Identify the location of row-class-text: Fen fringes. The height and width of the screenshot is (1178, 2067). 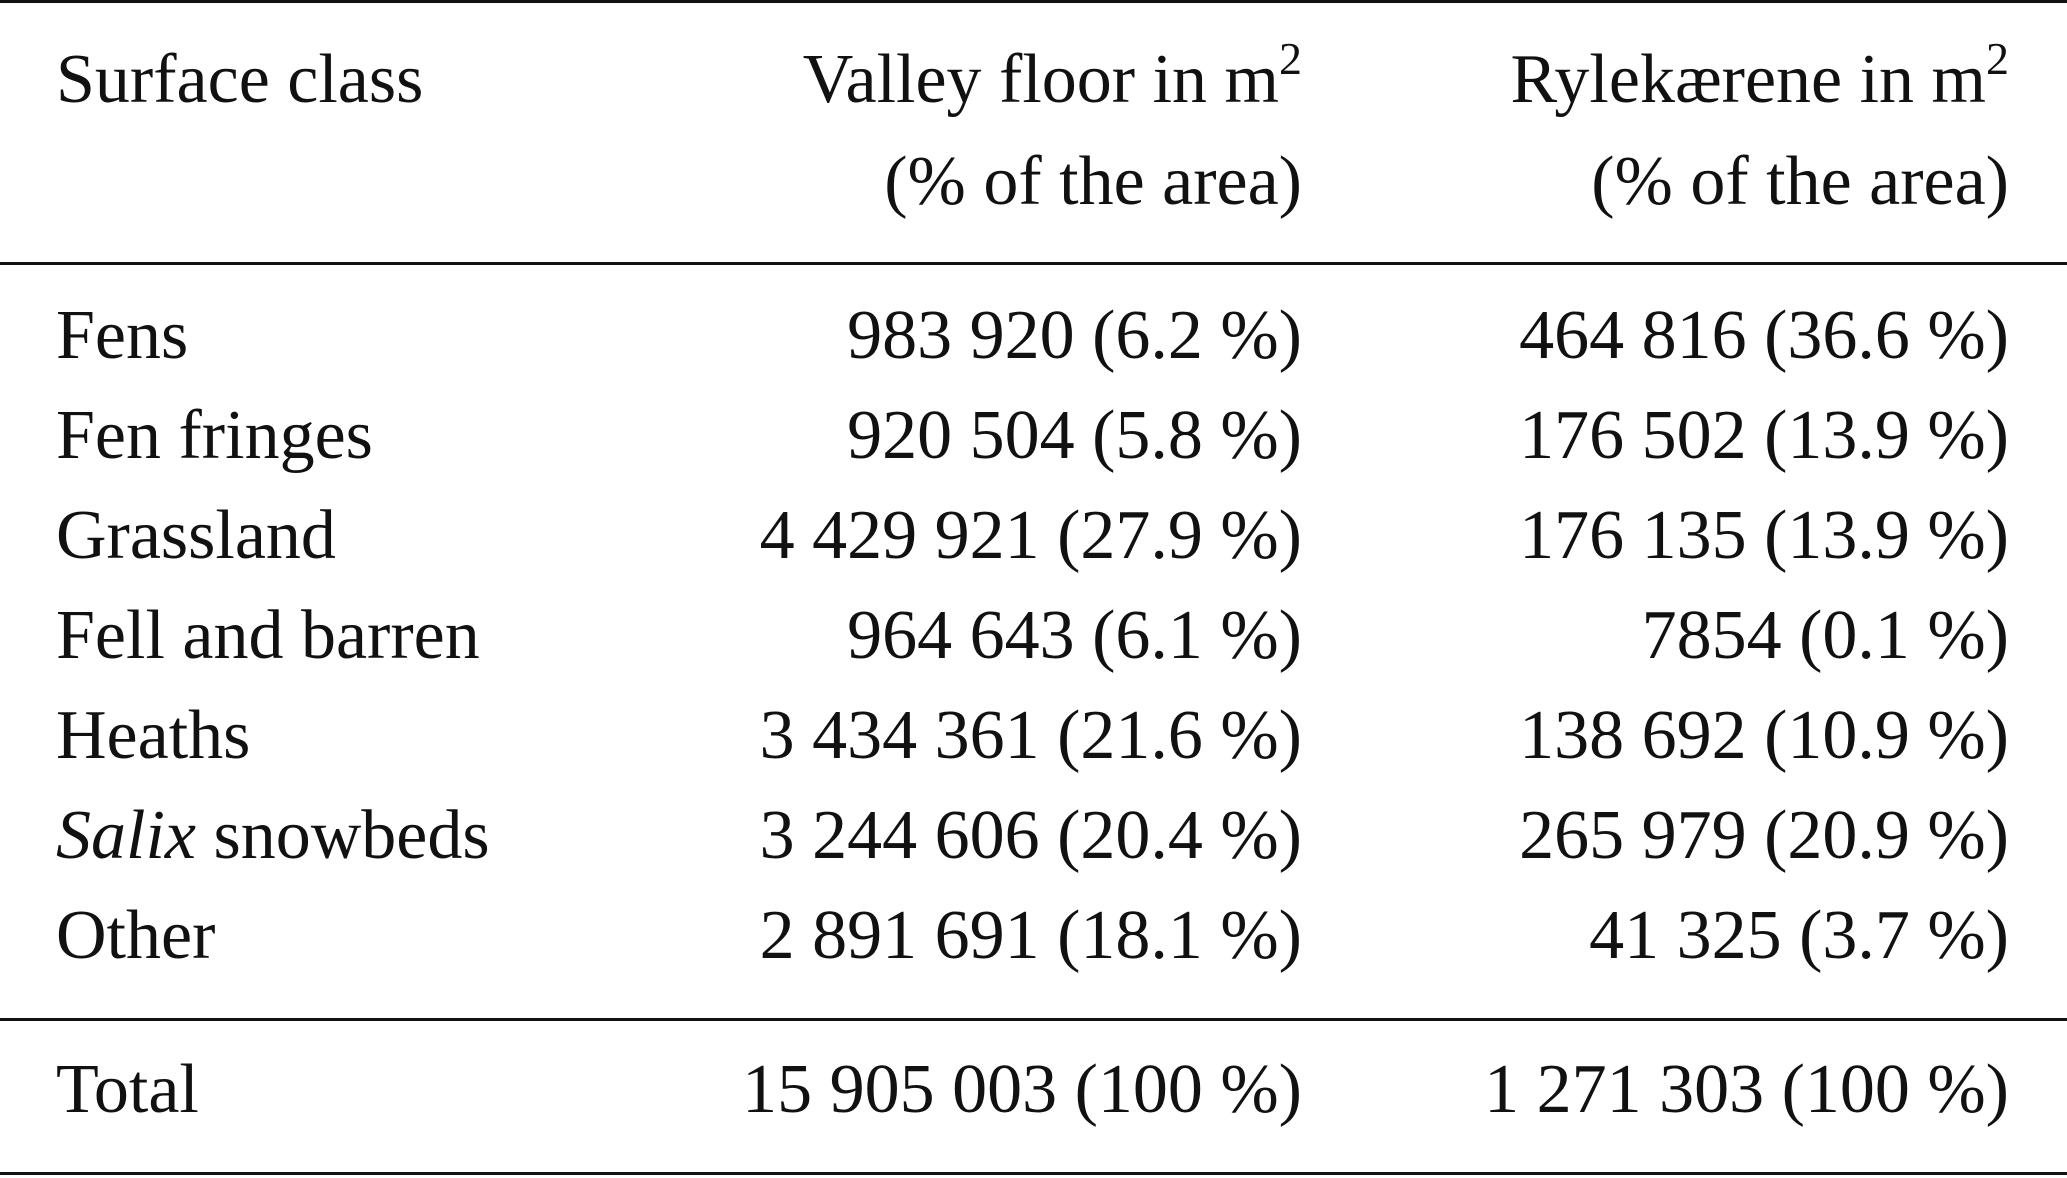
(214, 435).